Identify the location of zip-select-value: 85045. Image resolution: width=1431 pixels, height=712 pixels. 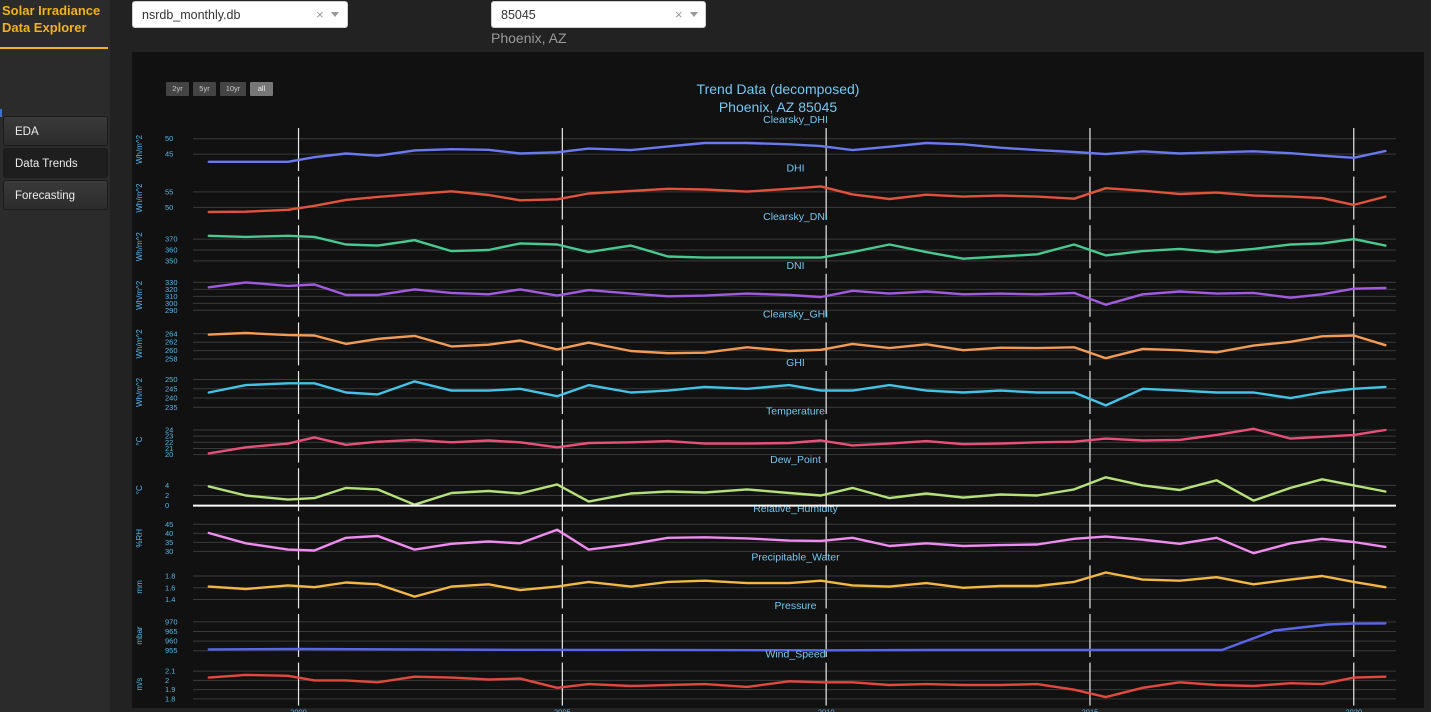
(518, 15).